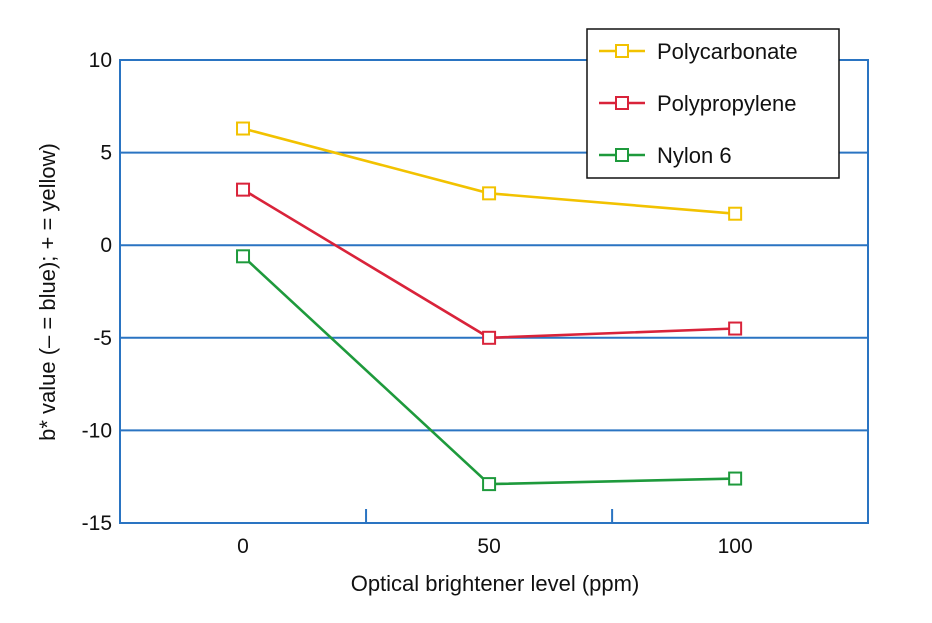 The image size is (932, 623). I want to click on y-tick-label: -10, so click(97, 430).